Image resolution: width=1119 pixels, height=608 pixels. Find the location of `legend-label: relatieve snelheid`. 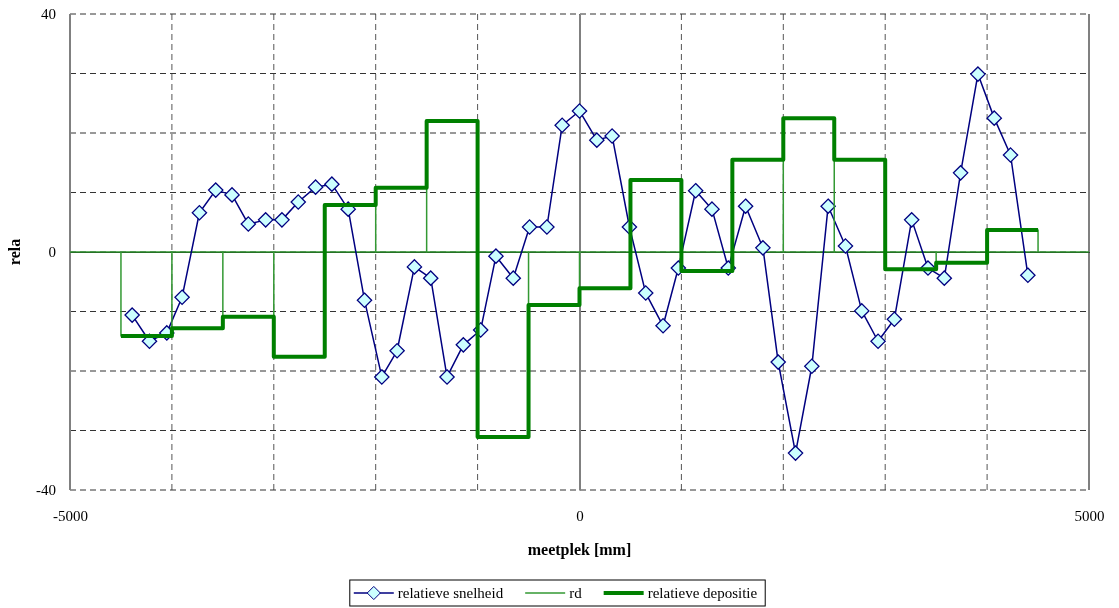

legend-label: relatieve snelheid is located at coordinates (450, 593).